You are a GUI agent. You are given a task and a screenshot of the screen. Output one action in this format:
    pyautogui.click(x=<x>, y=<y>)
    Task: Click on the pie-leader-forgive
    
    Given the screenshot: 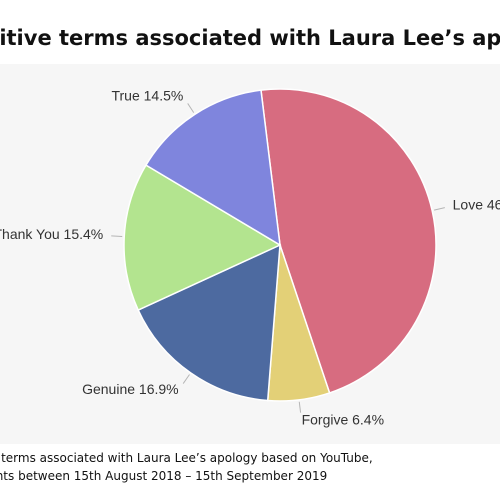 What is the action you would take?
    pyautogui.click(x=300, y=407)
    